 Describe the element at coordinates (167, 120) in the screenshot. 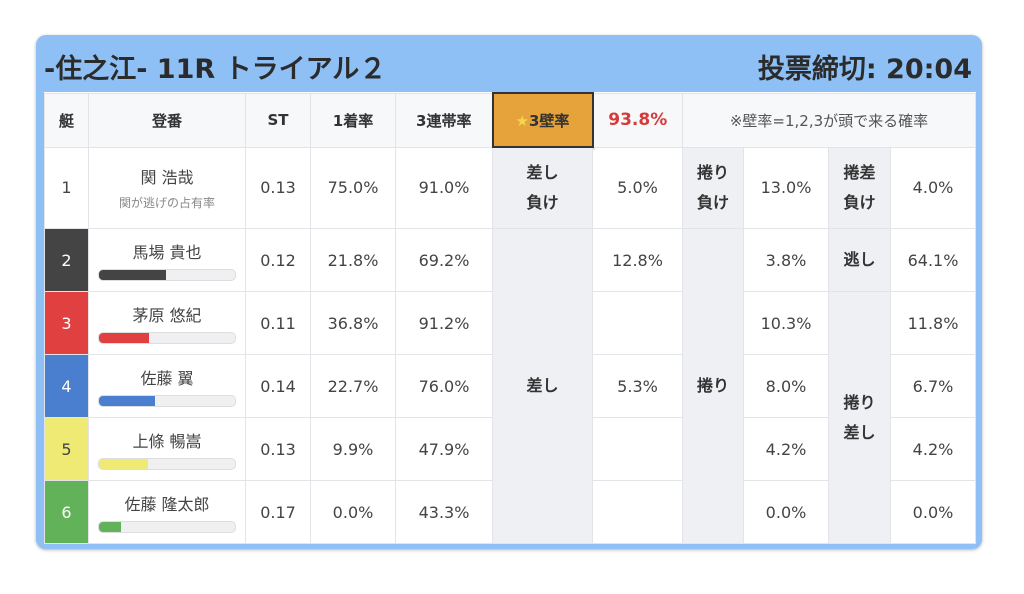

I see `col-racer: 登番` at that location.